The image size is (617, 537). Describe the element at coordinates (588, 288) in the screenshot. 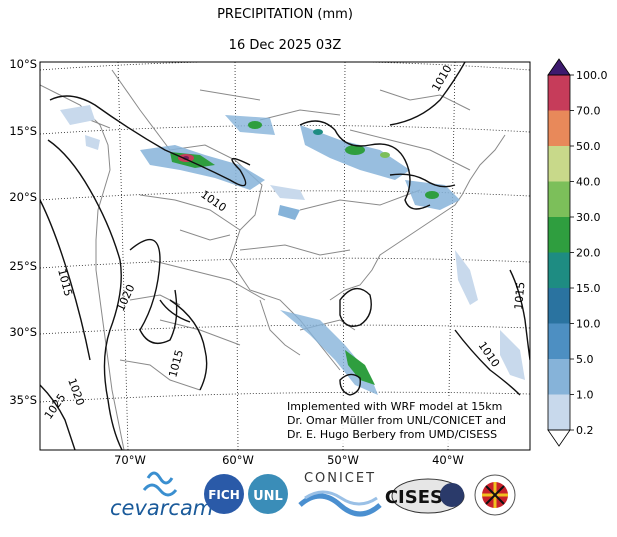

I see `colorbar-label: 15.0` at that location.